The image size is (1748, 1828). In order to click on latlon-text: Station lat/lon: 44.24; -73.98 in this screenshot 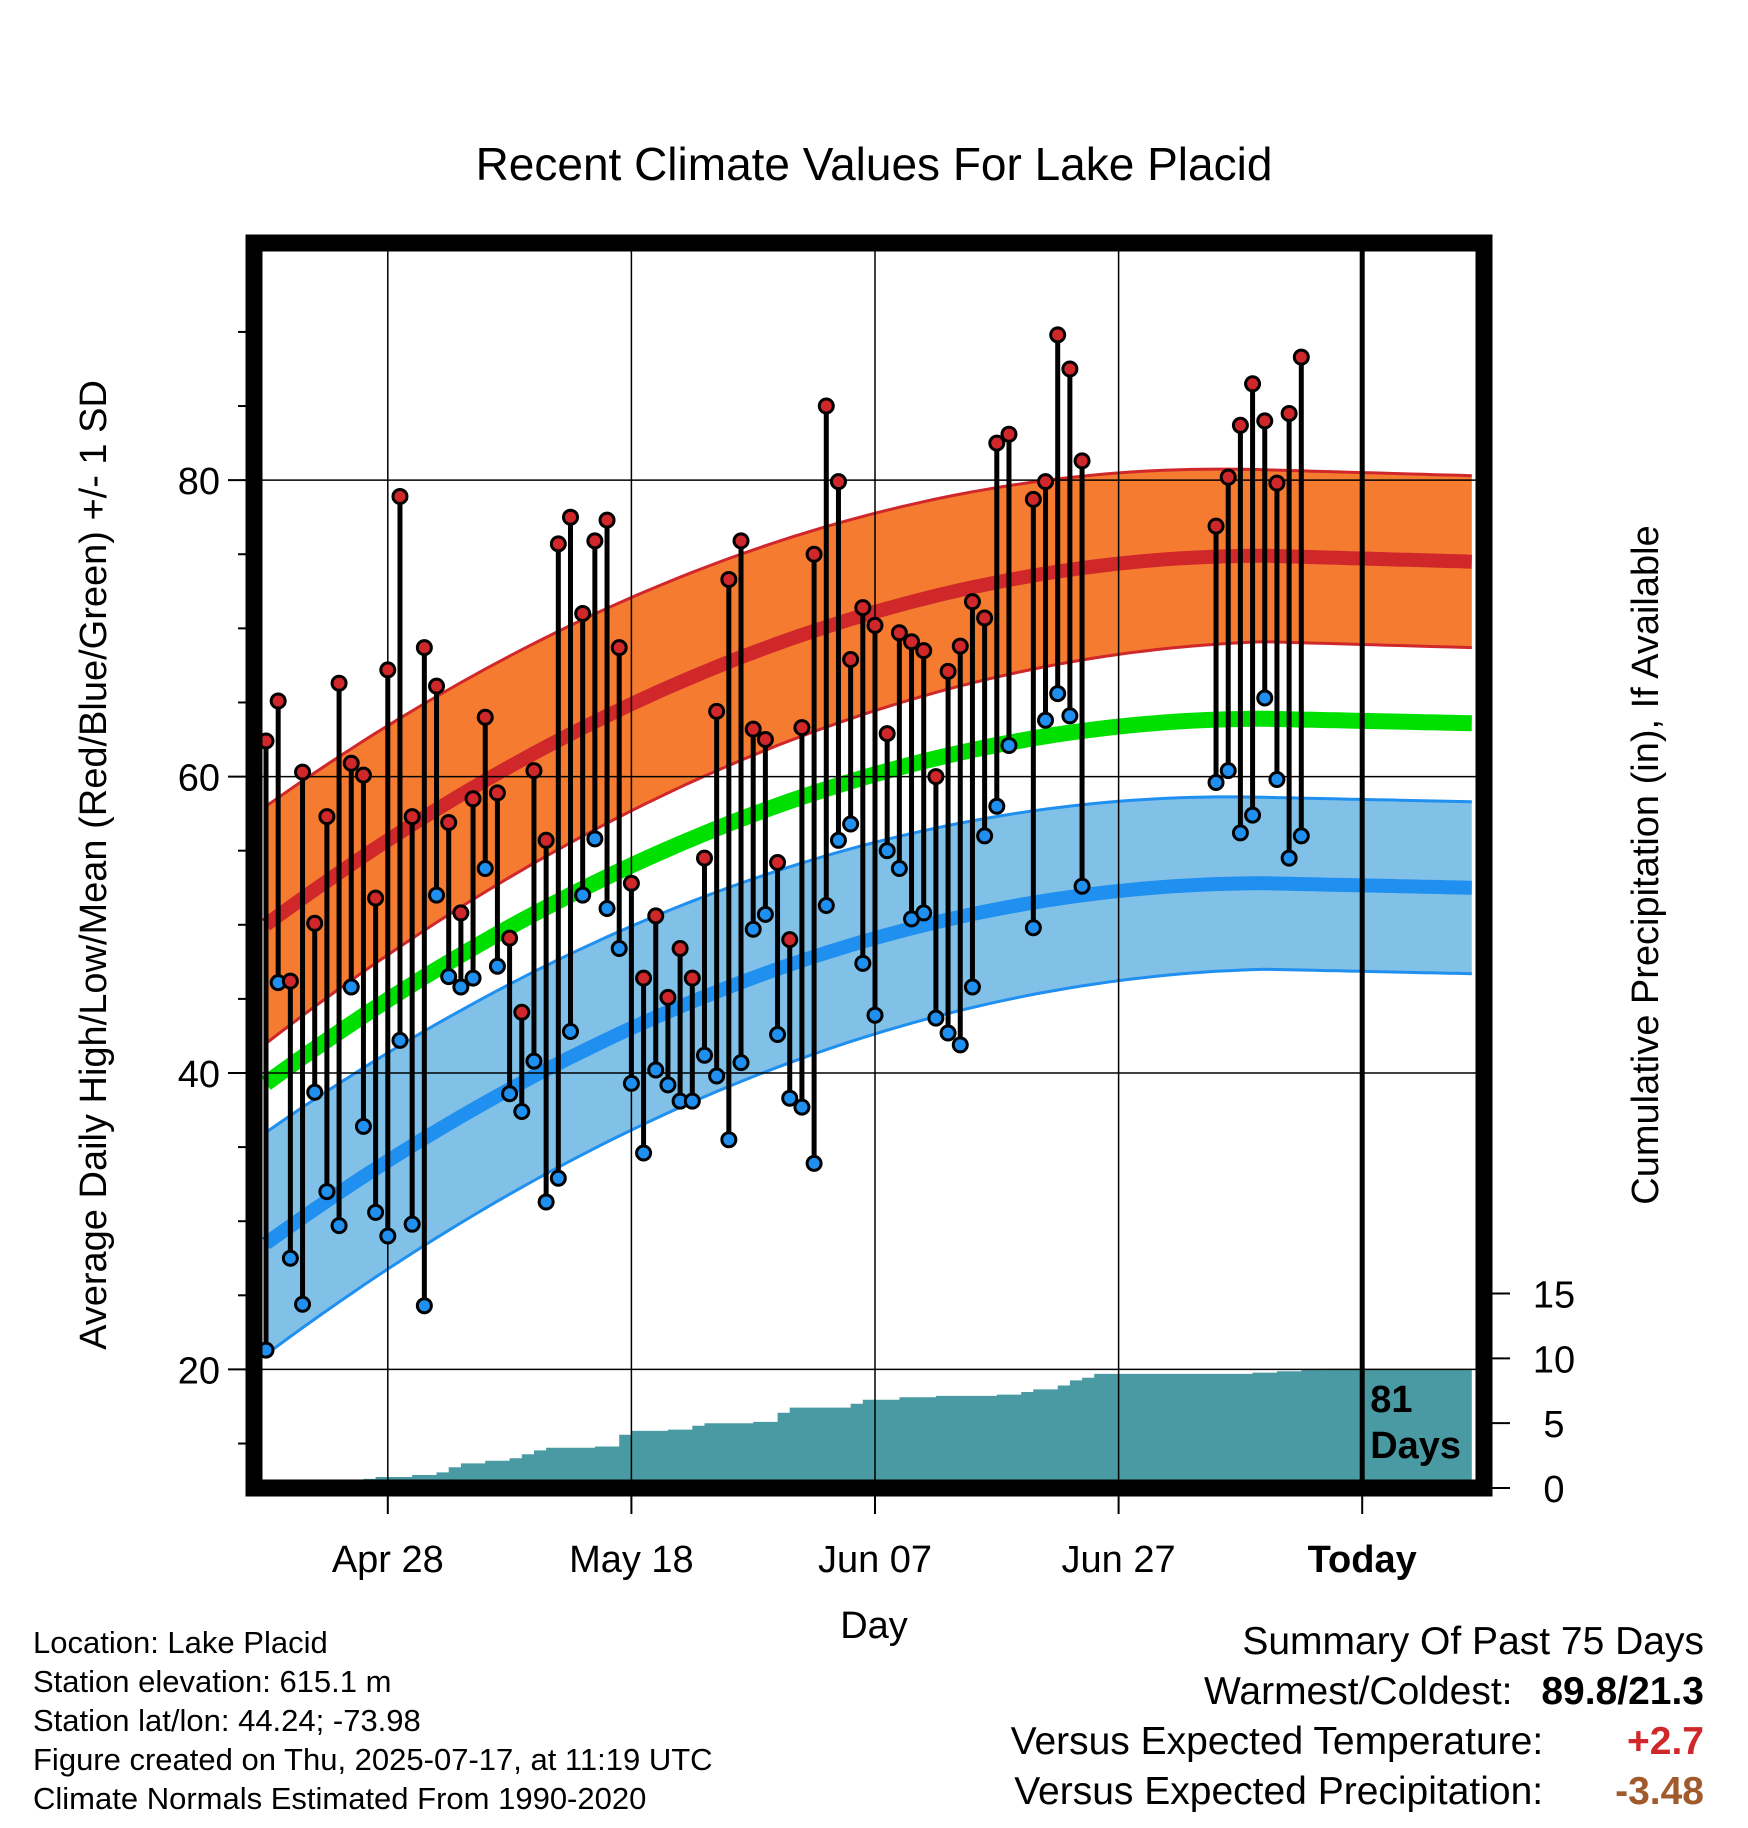, I will do `click(227, 1720)`.